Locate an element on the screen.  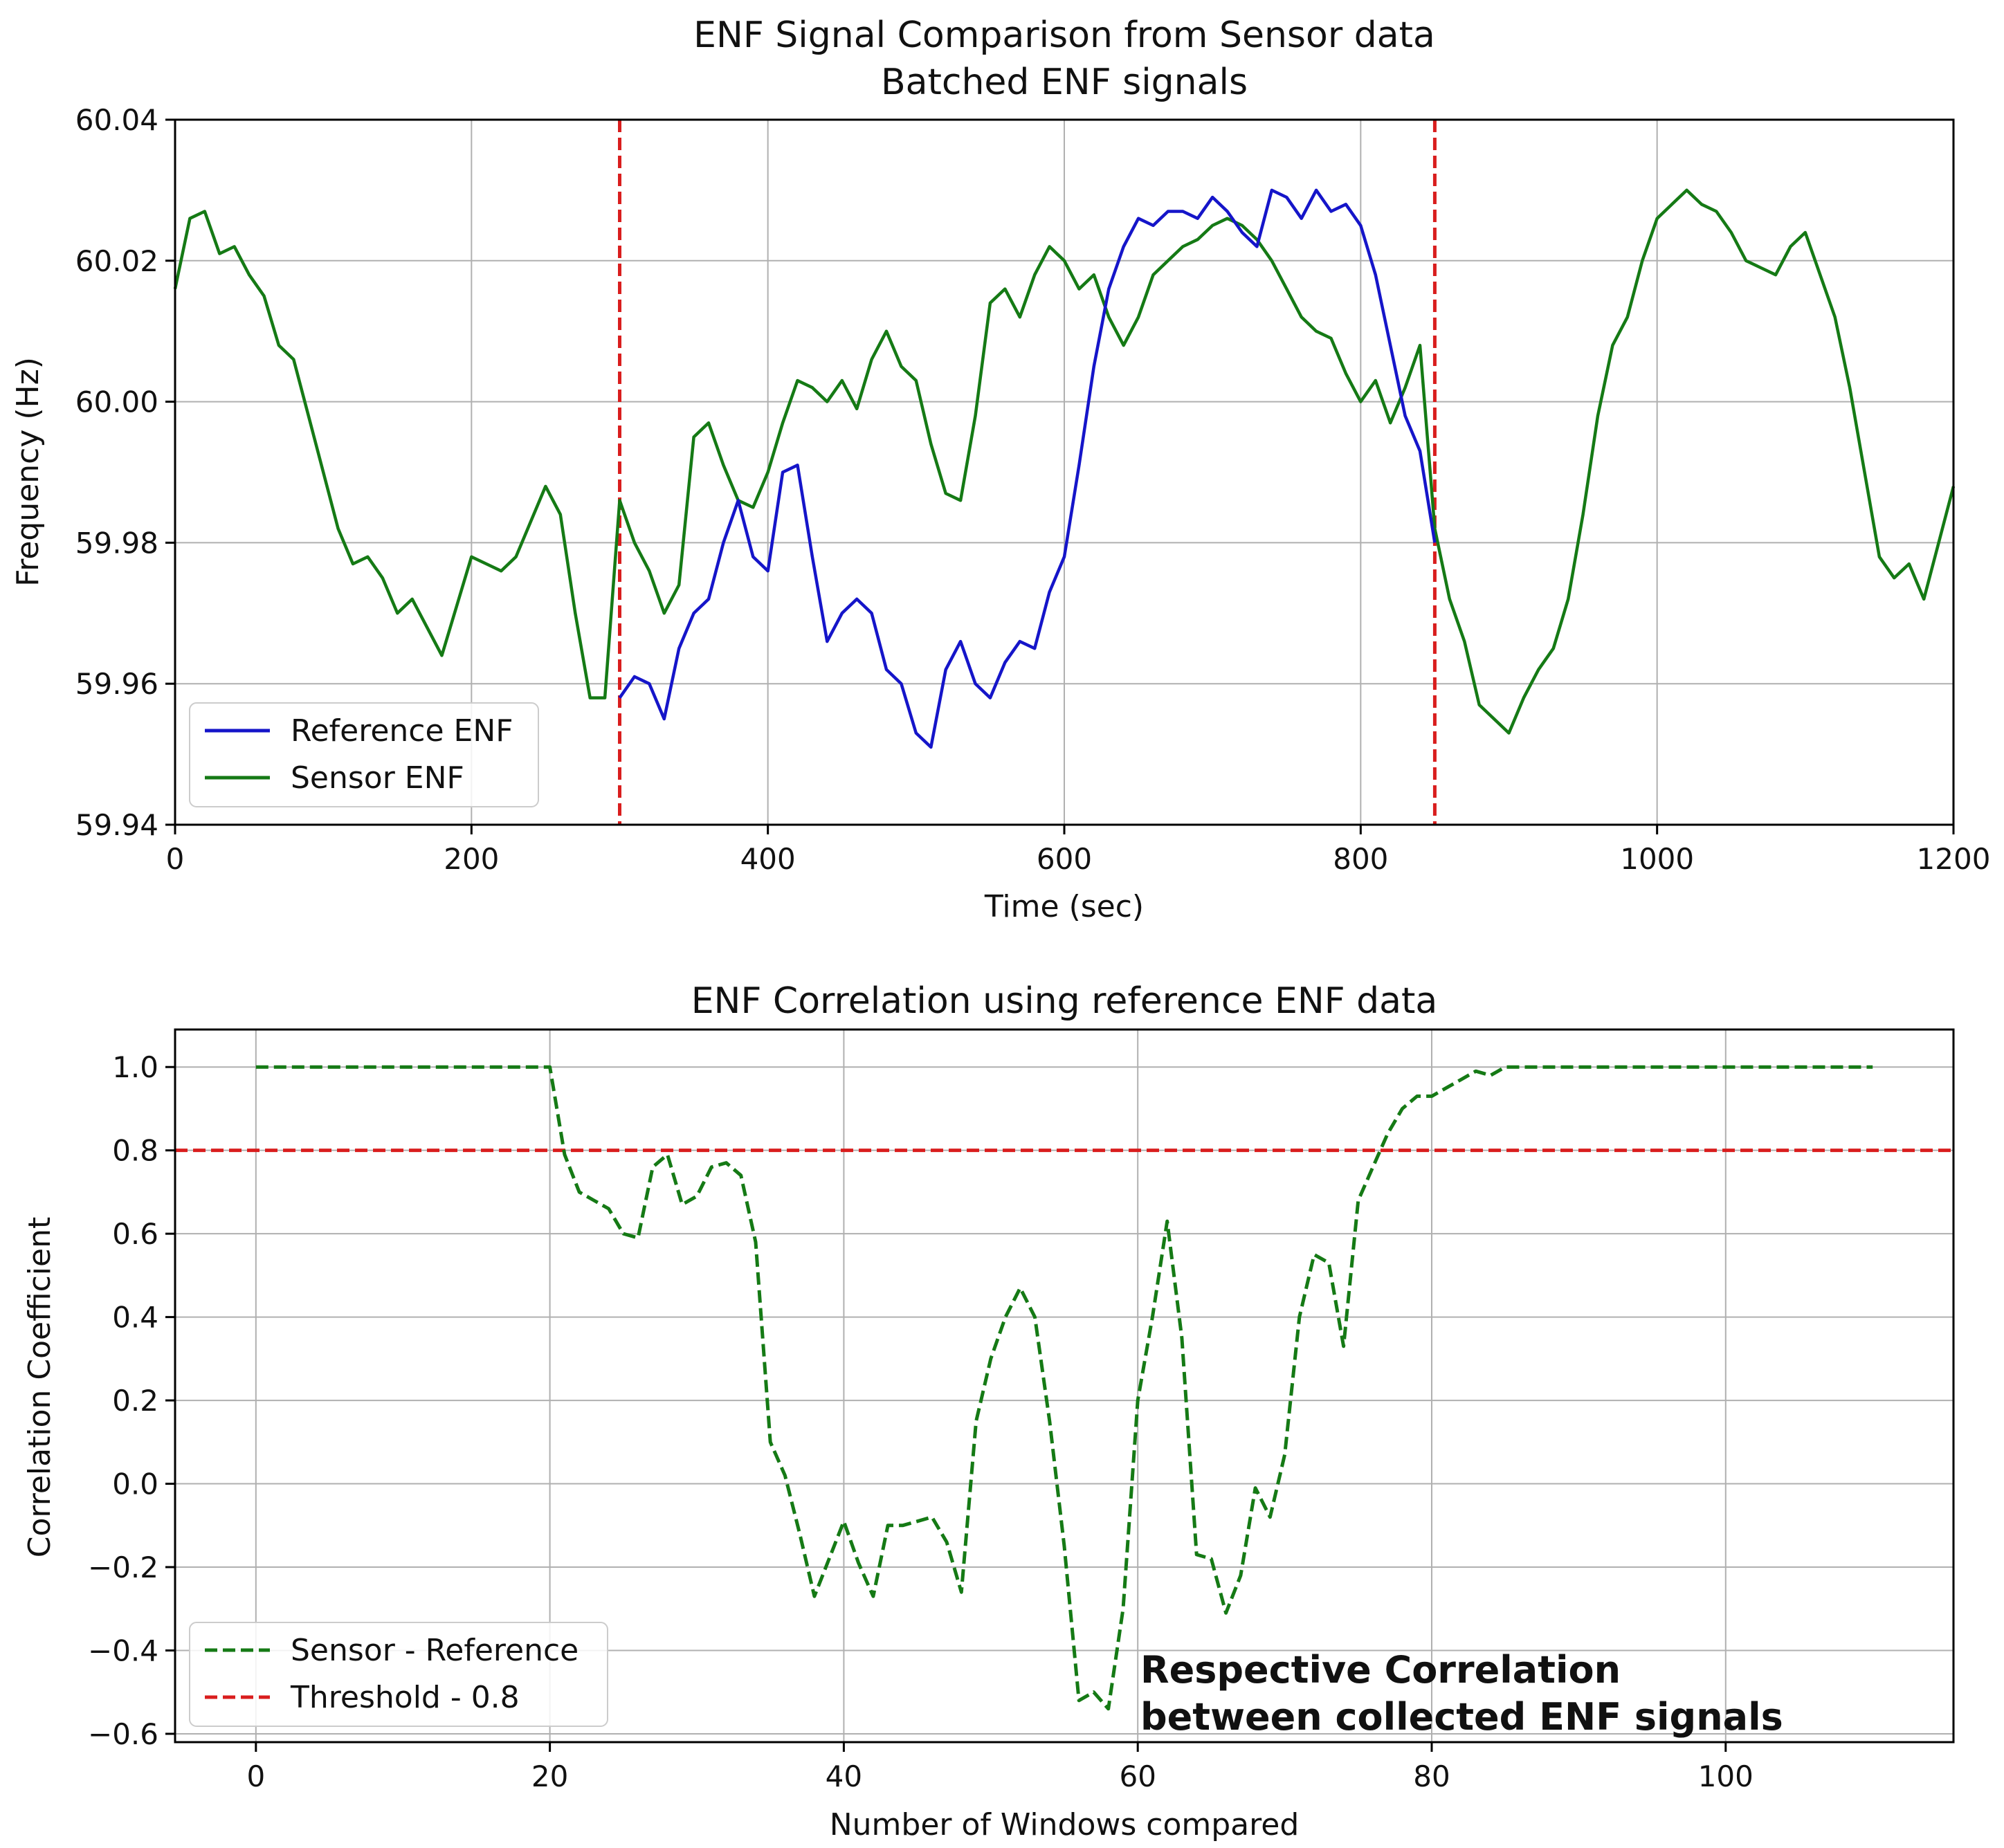
correlation-annotation-line-2: between collected ENF signals is located at coordinates (1461, 1717).